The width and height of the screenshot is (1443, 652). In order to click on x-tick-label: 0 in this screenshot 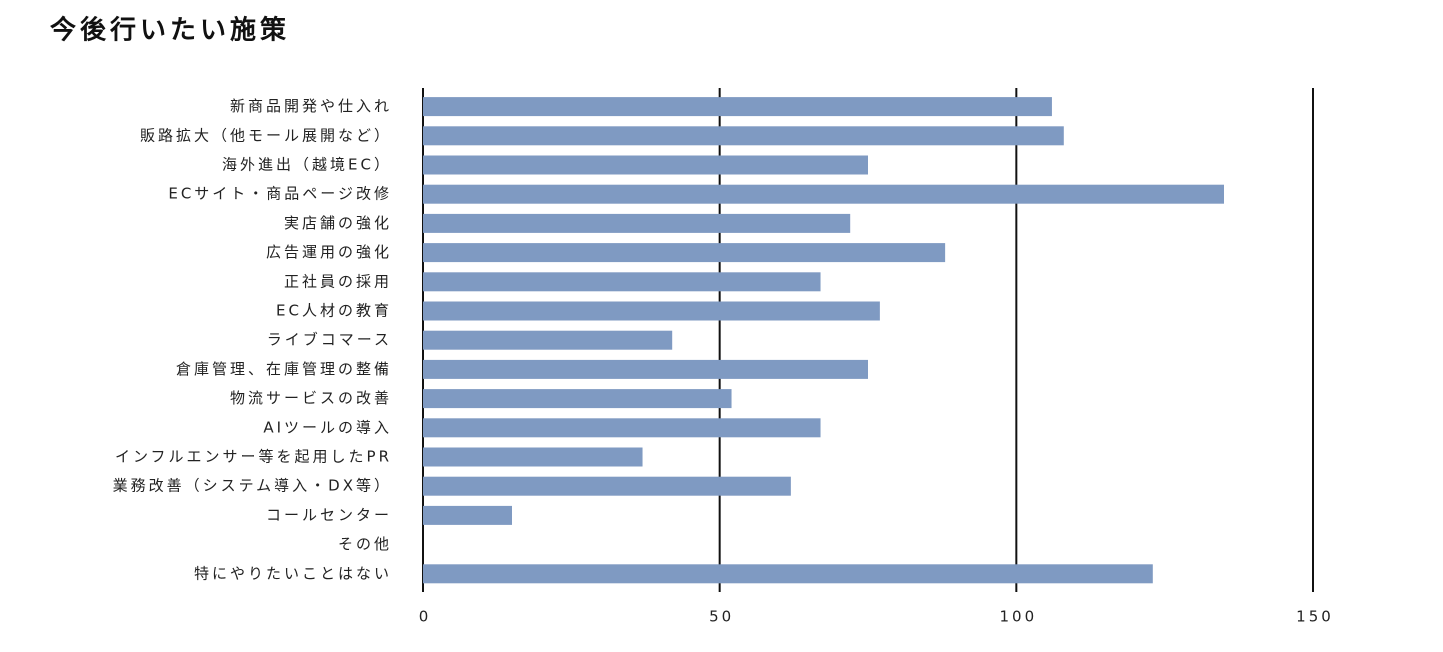, I will do `click(425, 617)`.